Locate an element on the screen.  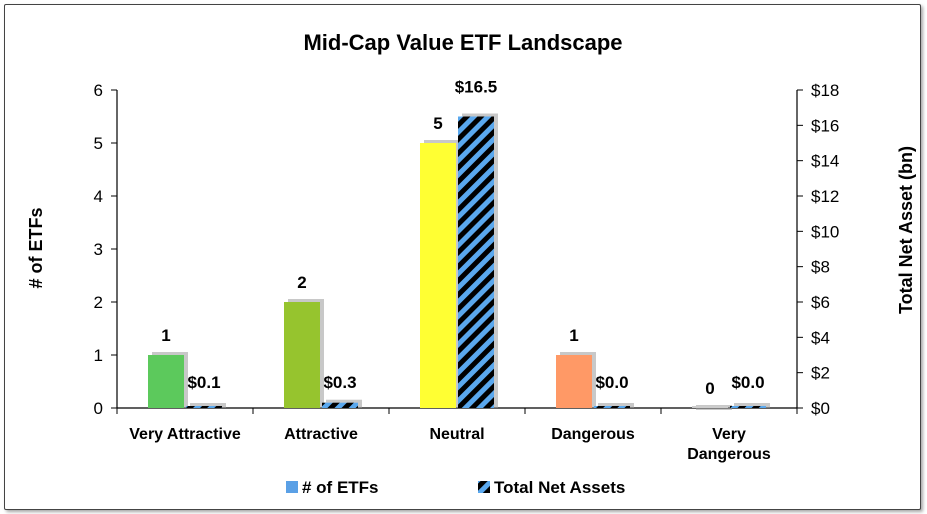
etf-count-label: 5 is located at coordinates (437, 123).